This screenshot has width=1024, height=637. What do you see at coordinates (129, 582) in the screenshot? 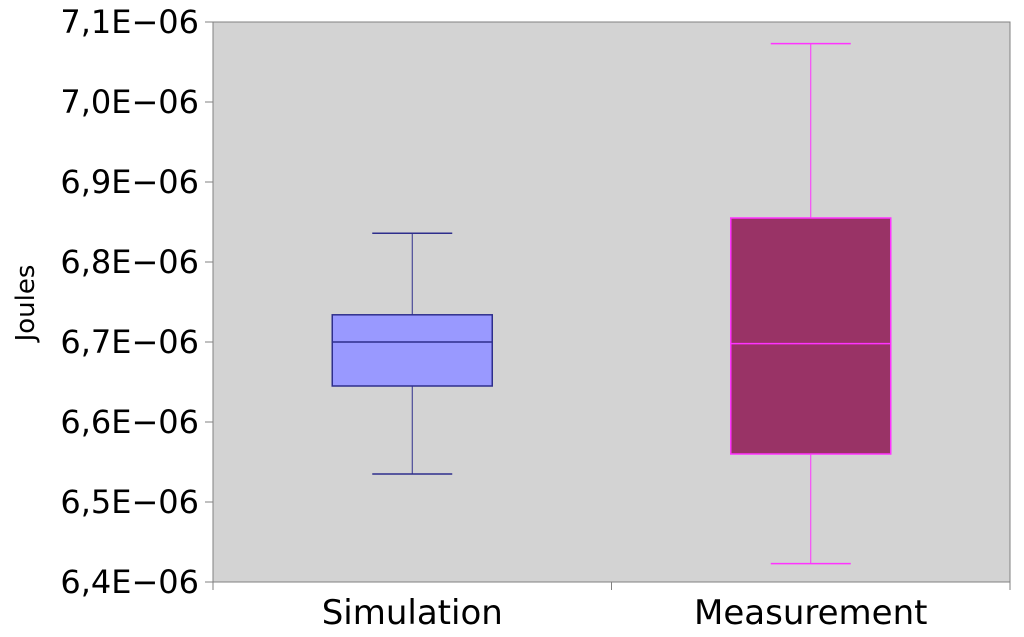
I see `y-tick-label: 6,4E−06` at bounding box center [129, 582].